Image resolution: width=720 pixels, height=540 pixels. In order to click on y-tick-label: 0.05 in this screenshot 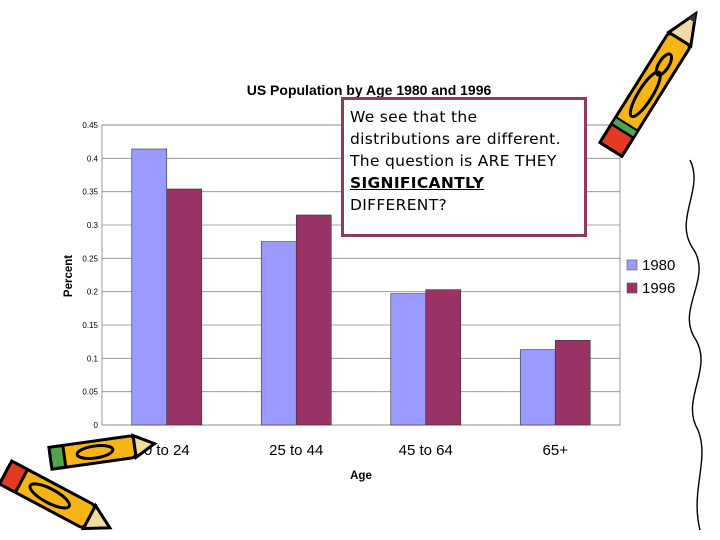, I will do `click(90, 392)`.